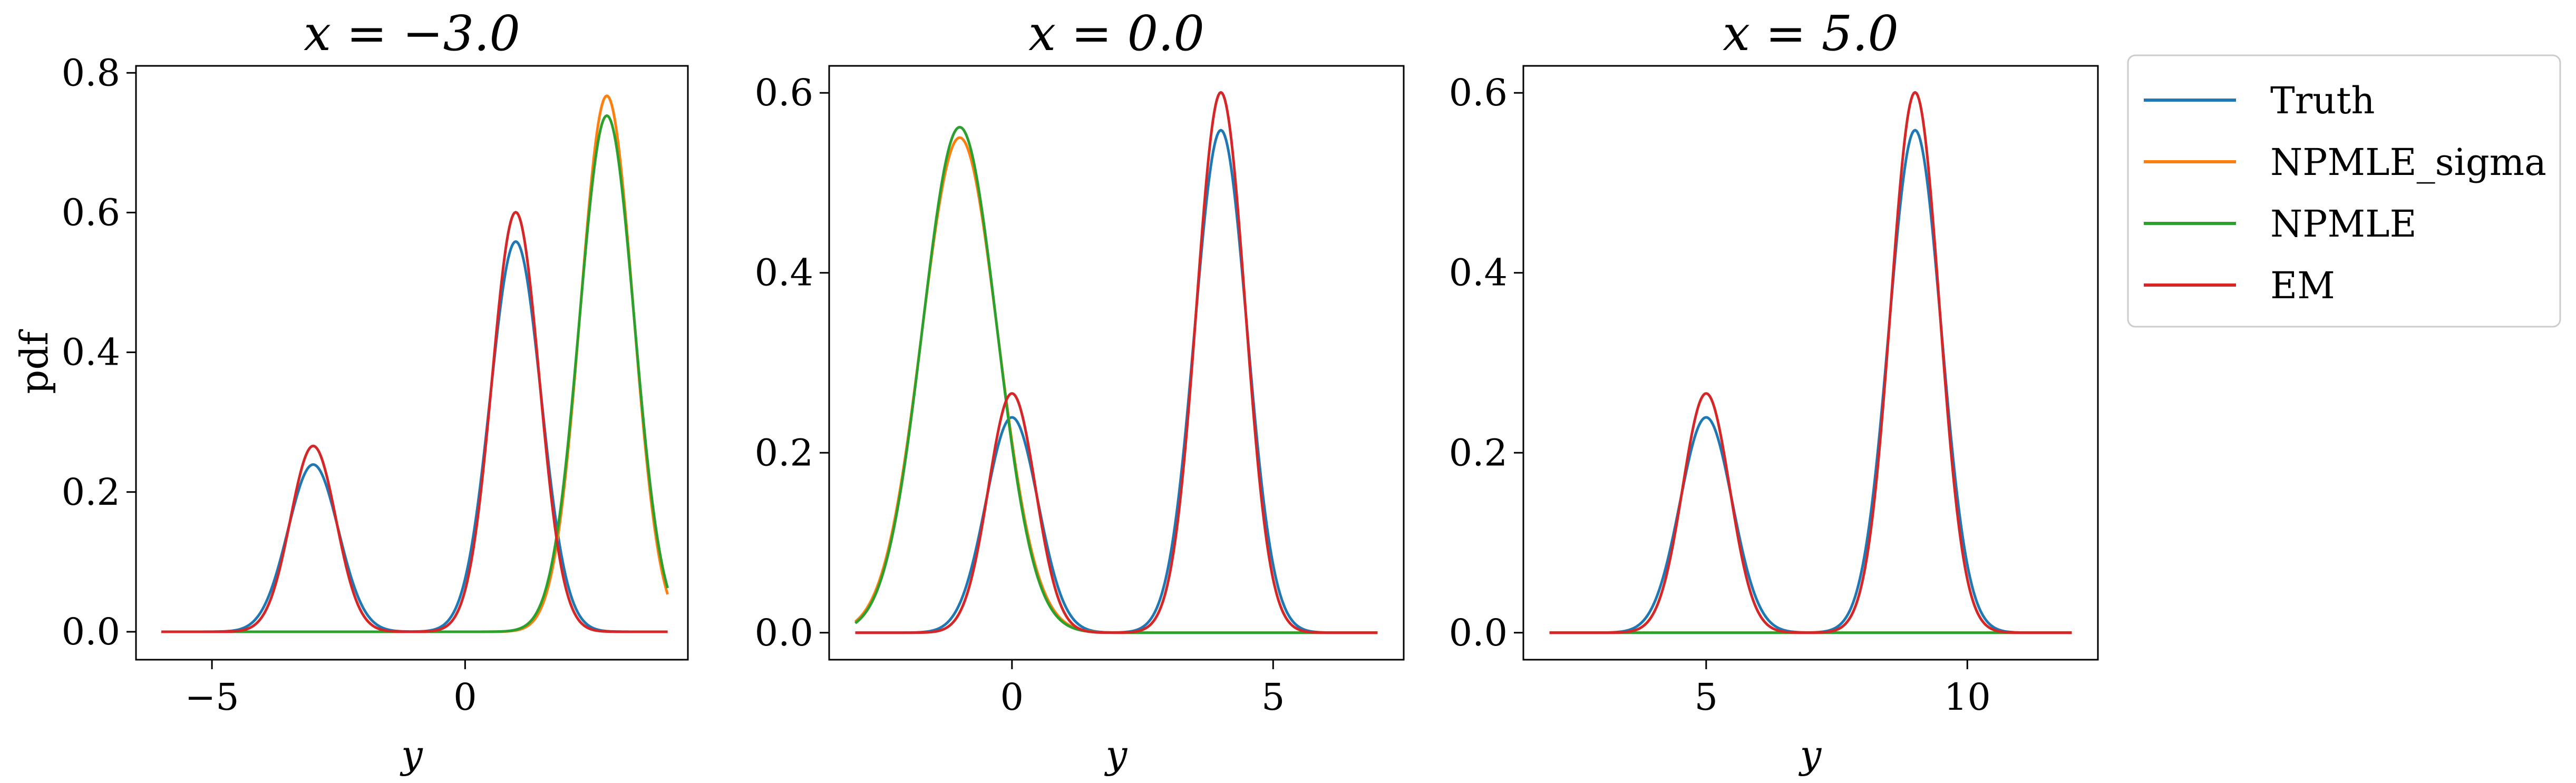  Describe the element at coordinates (2302, 285) in the screenshot. I see `legend-label: EM` at that location.